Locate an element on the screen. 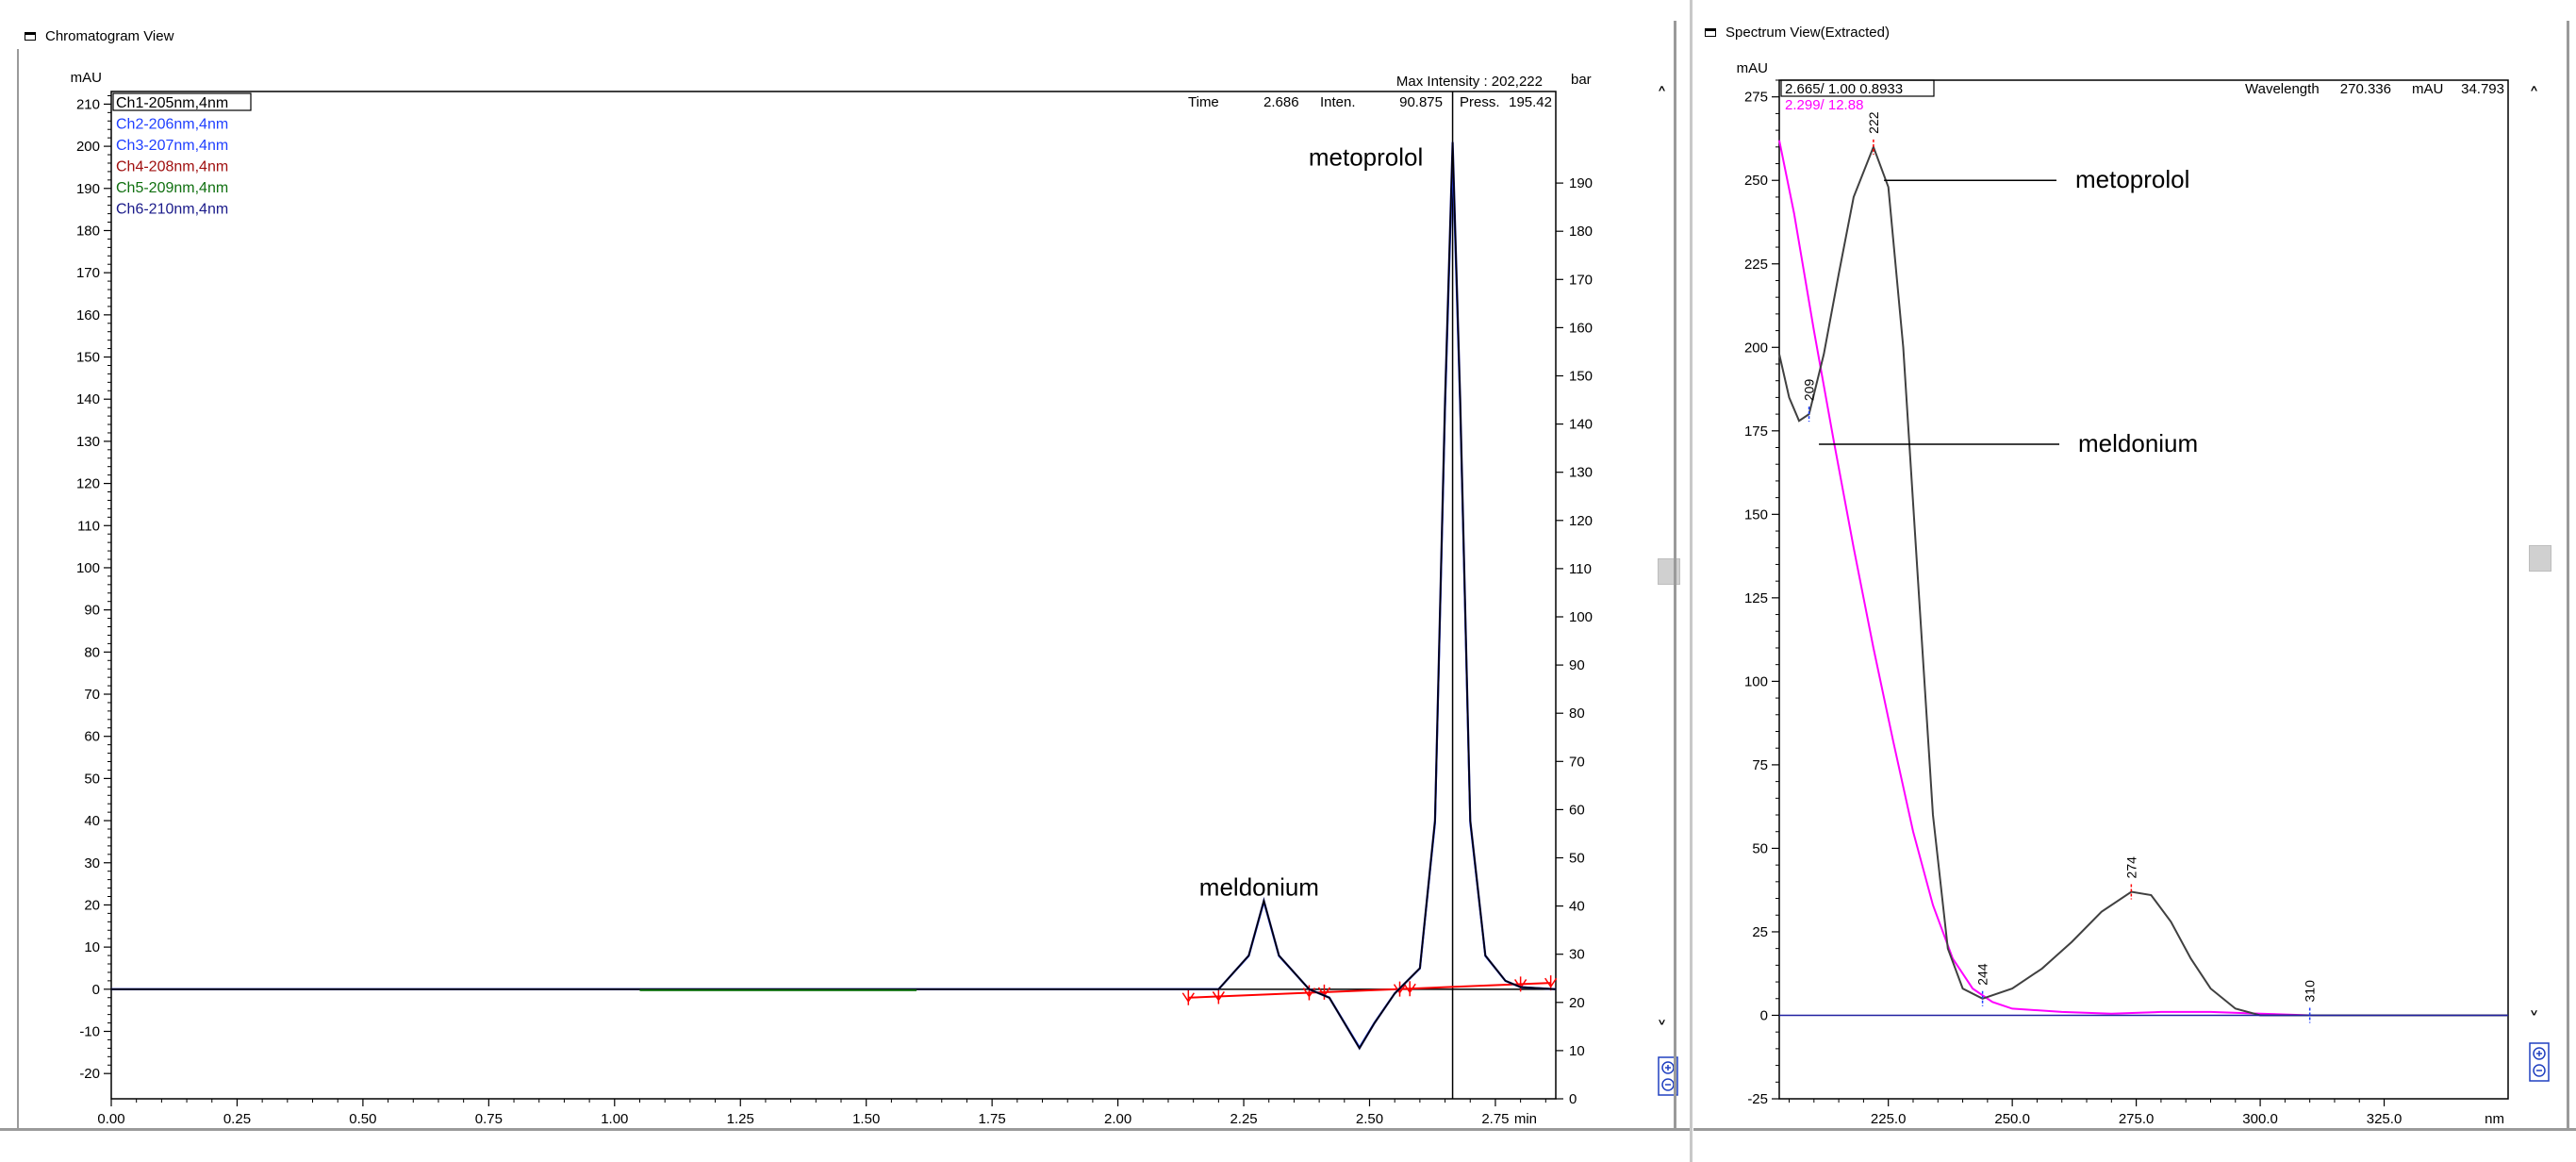 The image size is (2576, 1162). x-tick-label: 0.25 is located at coordinates (237, 1119).